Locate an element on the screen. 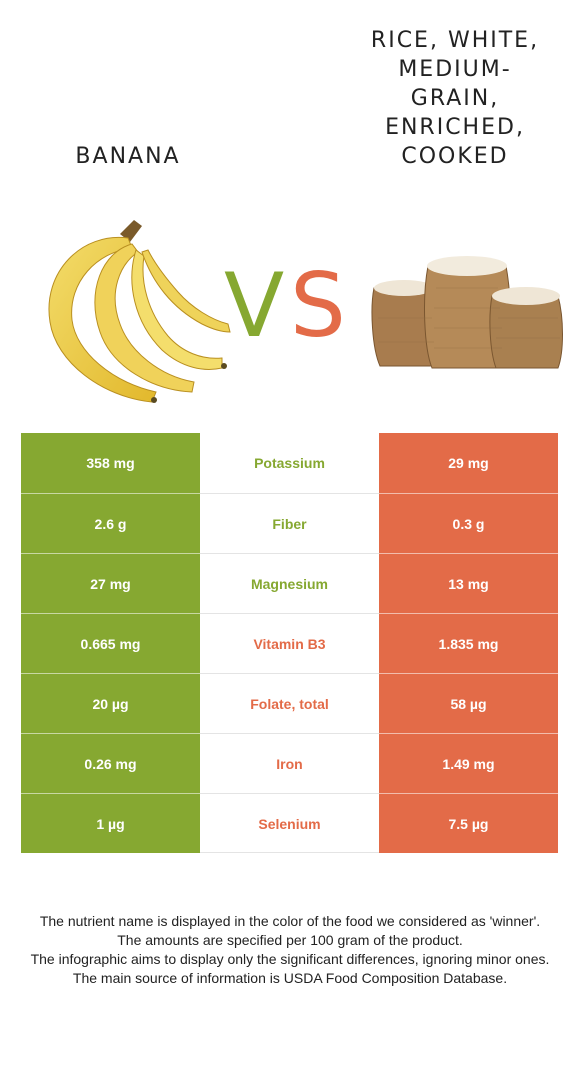 The width and height of the screenshot is (580, 1084). right-value-cell: 13 mg is located at coordinates (468, 583).